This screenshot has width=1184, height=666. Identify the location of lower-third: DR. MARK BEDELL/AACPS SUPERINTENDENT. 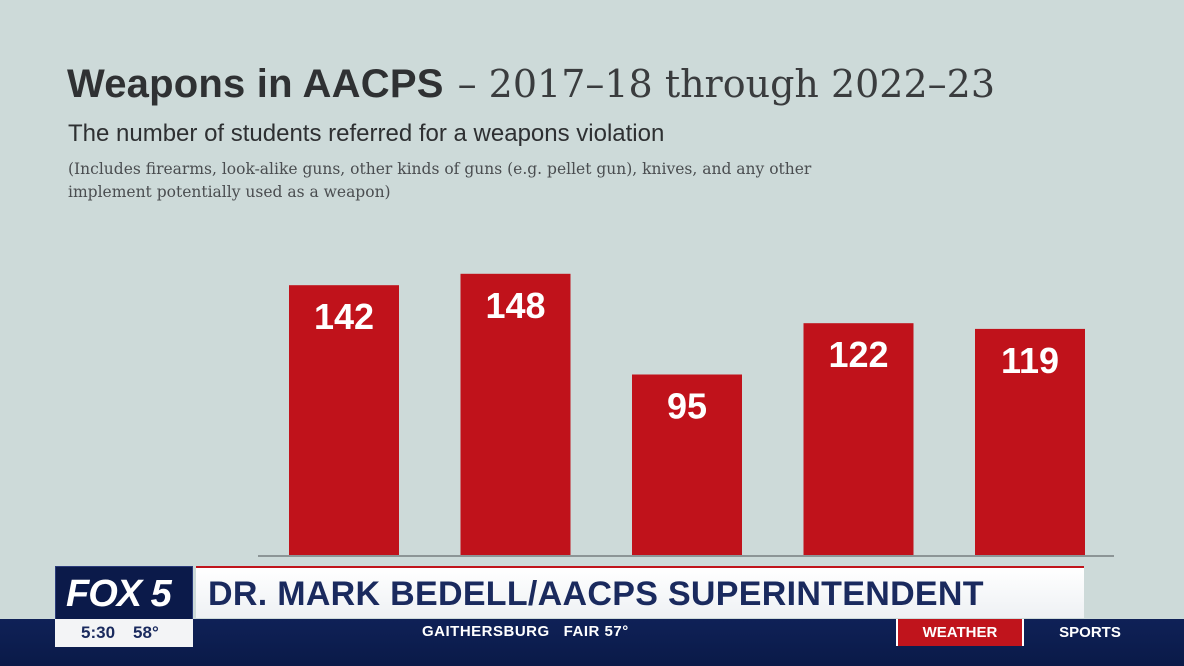
(640, 592).